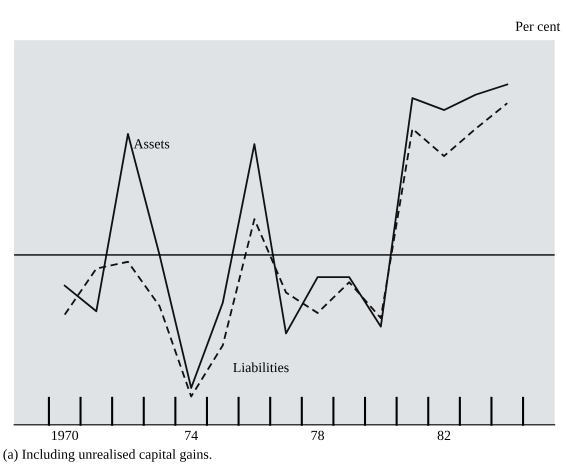 Image resolution: width=566 pixels, height=472 pixels. Describe the element at coordinates (261, 367) in the screenshot. I see `series-label: Liabilities` at that location.